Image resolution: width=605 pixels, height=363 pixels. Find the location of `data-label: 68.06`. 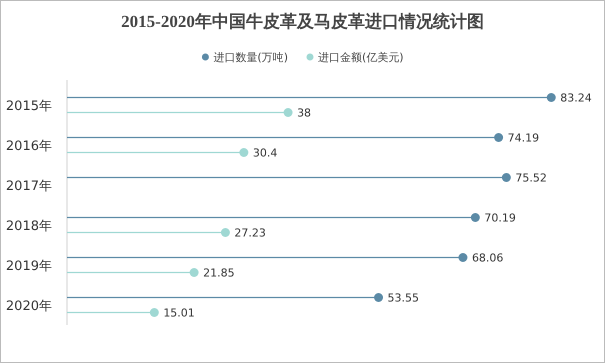

data-label: 68.06 is located at coordinates (488, 258).